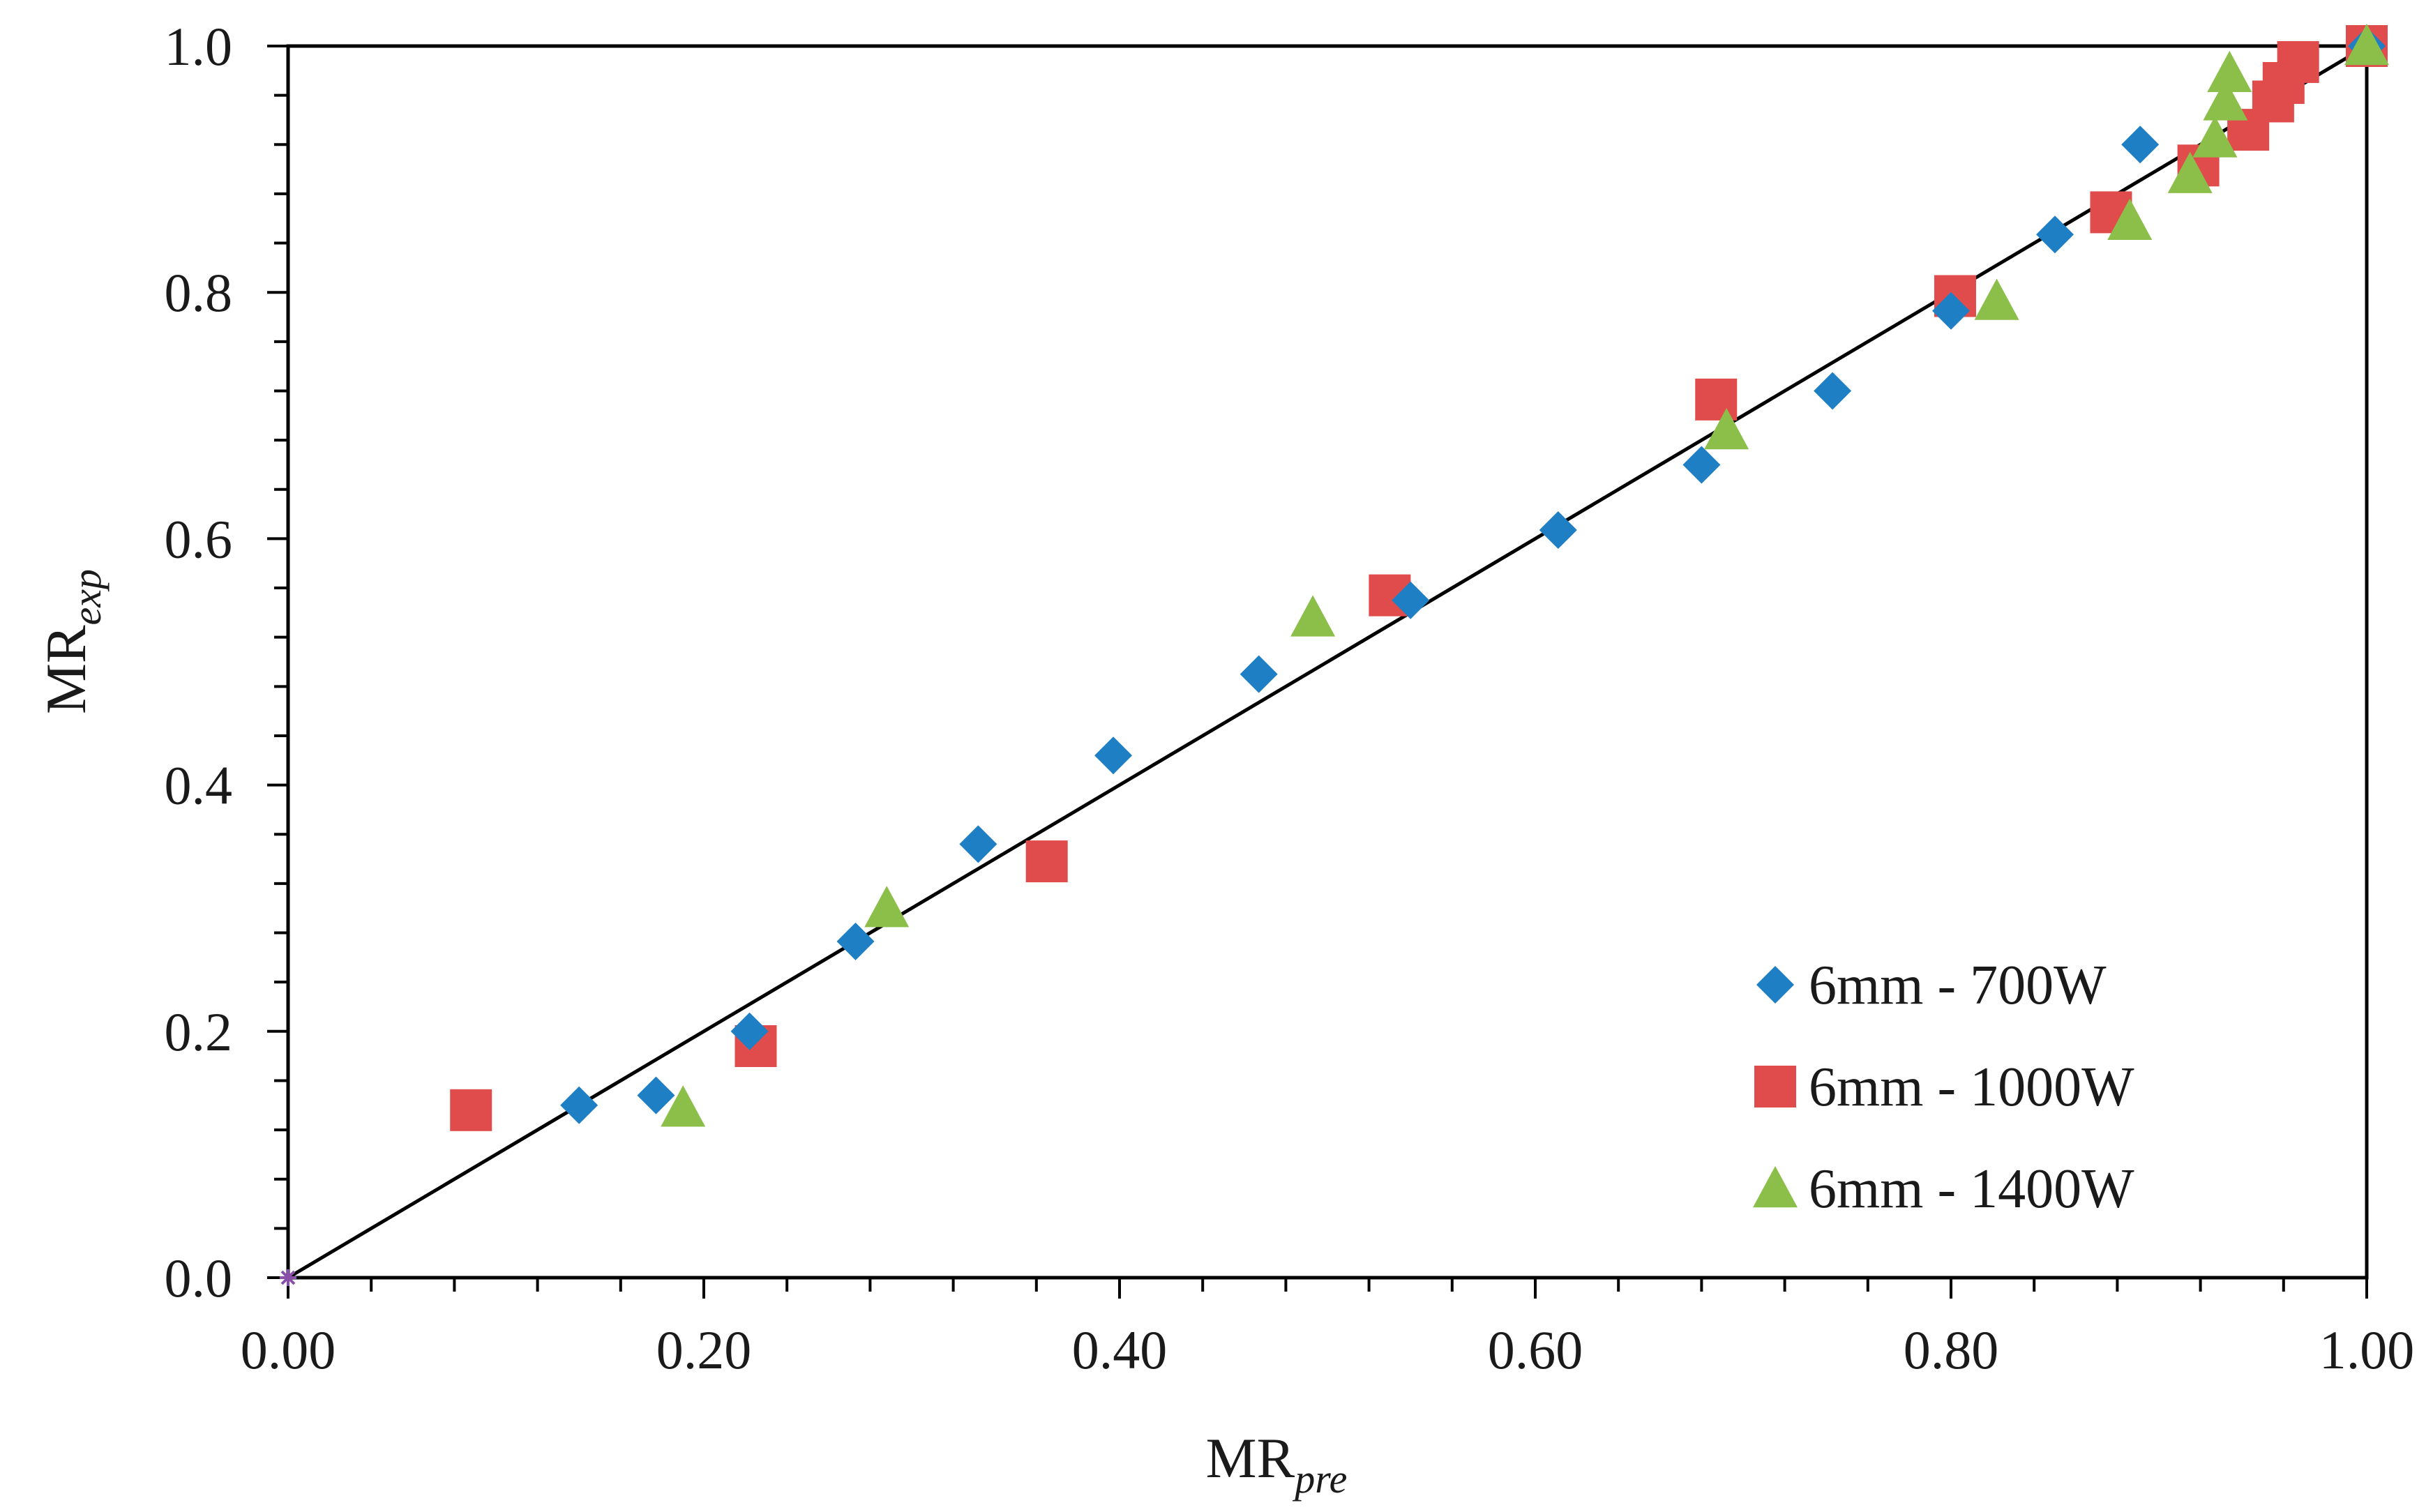 The width and height of the screenshot is (2433, 1512). I want to click on x-tick-label: 0.20, so click(704, 1350).